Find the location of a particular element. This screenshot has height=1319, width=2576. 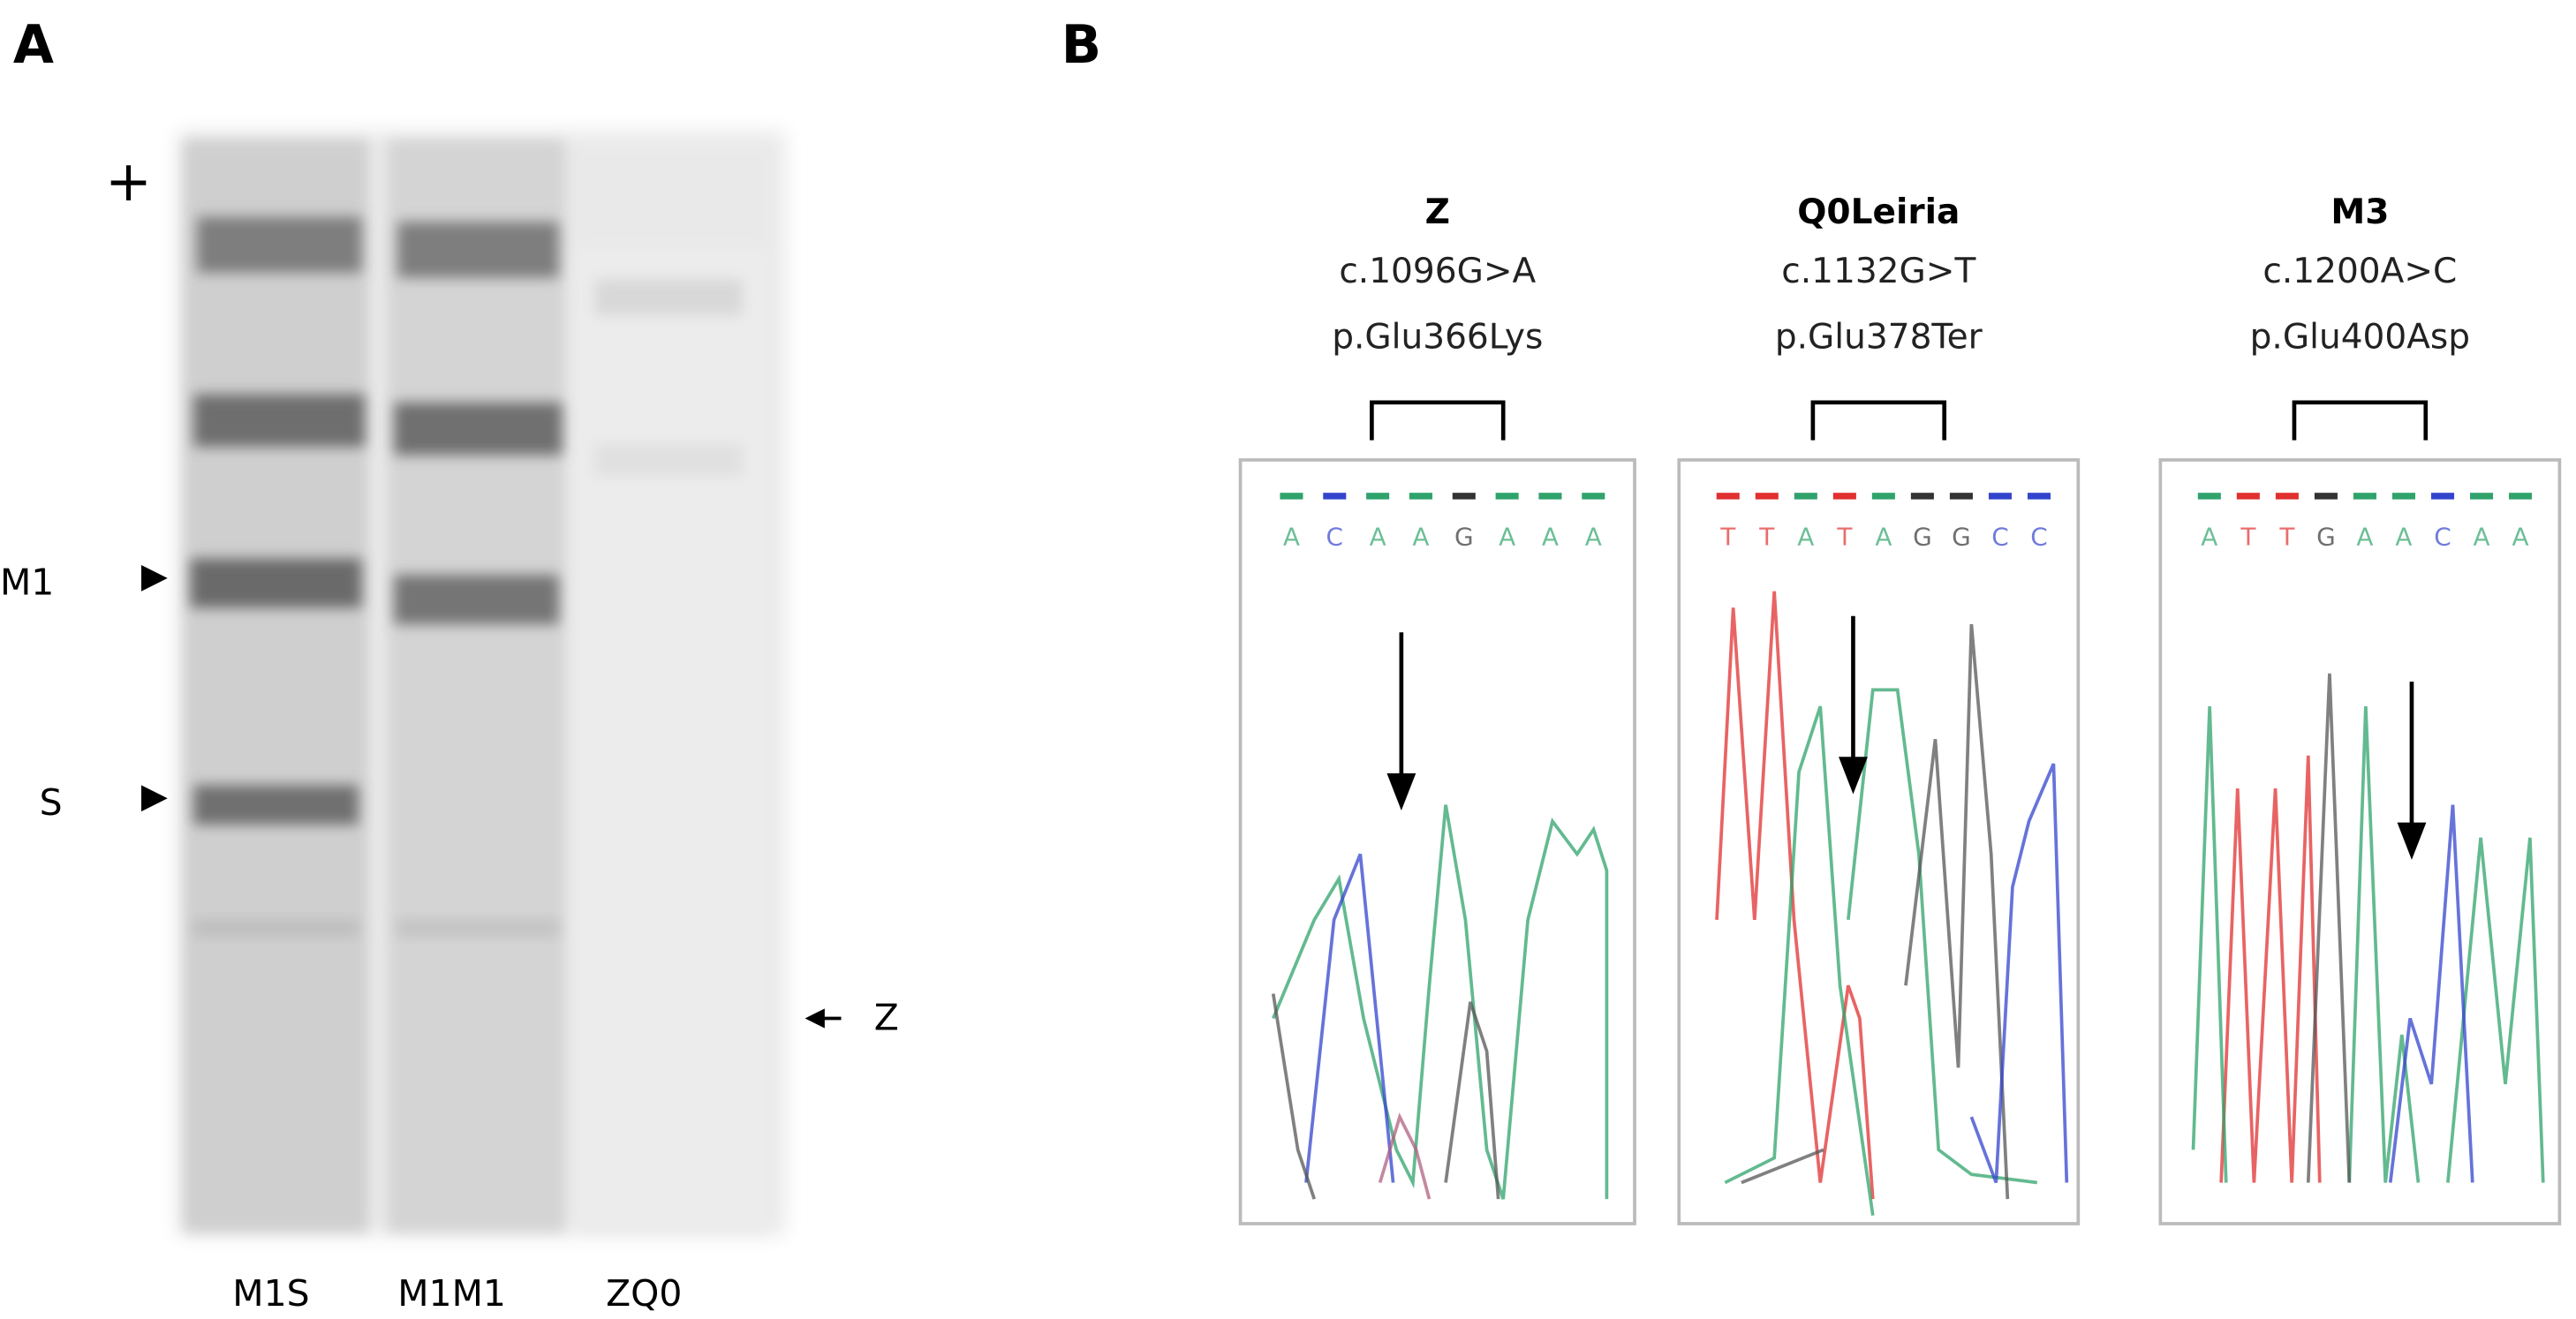

variant-name: Z is located at coordinates (1438, 212).